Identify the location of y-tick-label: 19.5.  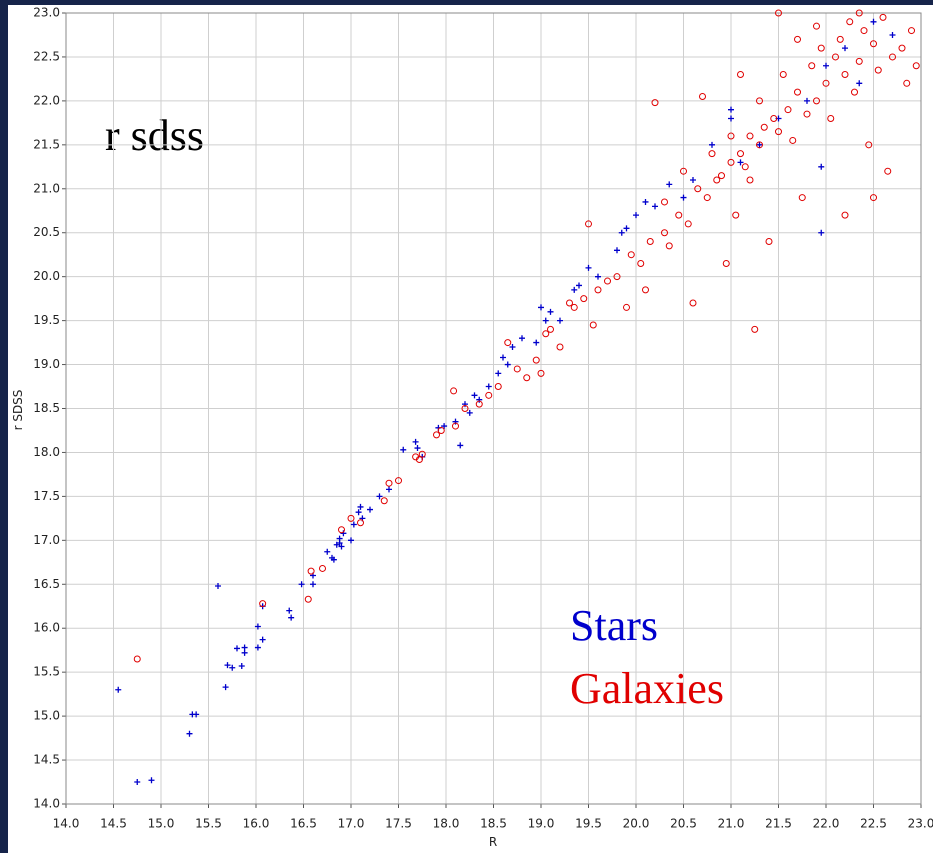
(46, 320).